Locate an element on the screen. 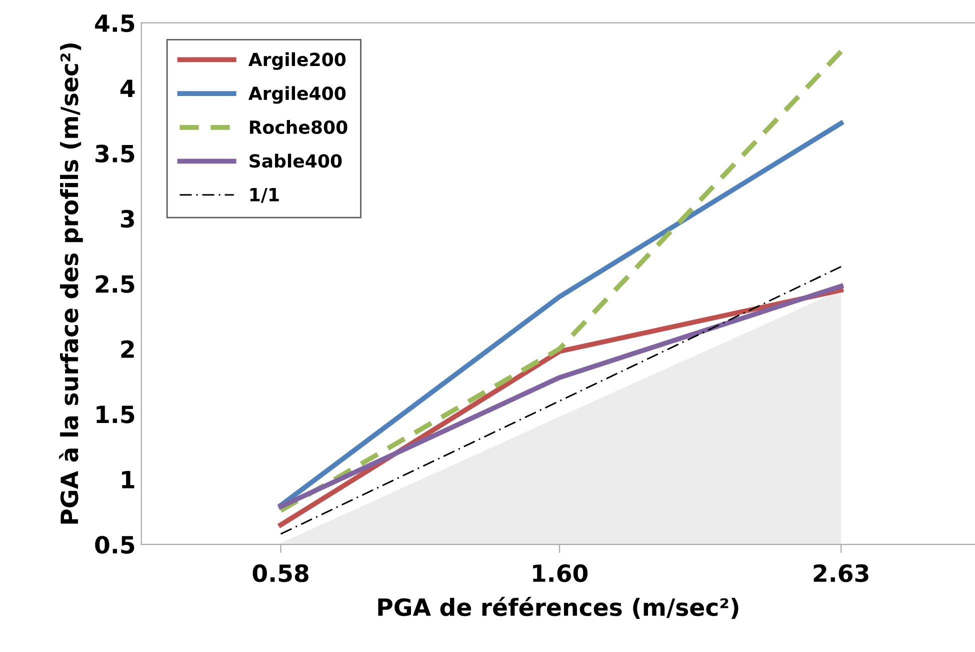  y-tick-label: 3 is located at coordinates (127, 219).